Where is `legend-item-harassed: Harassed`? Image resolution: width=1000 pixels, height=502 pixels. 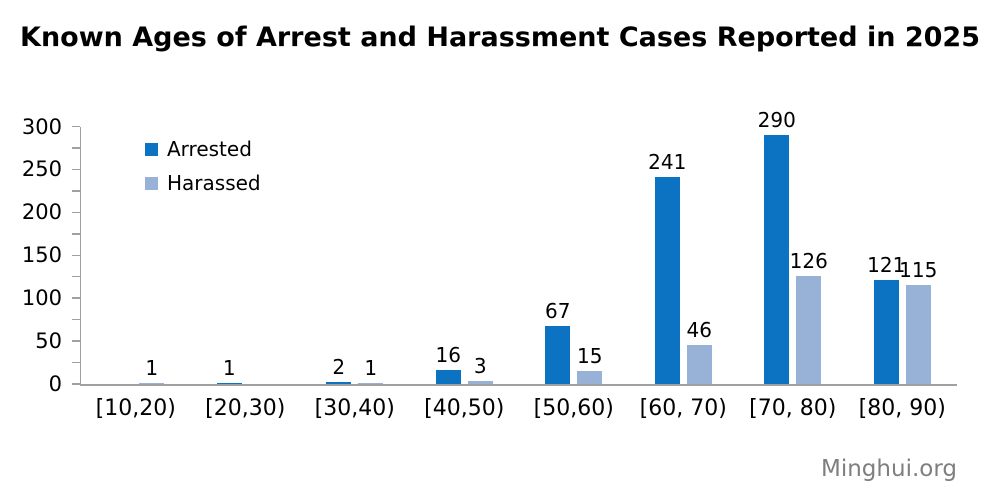
legend-item-harassed: Harassed is located at coordinates (203, 183).